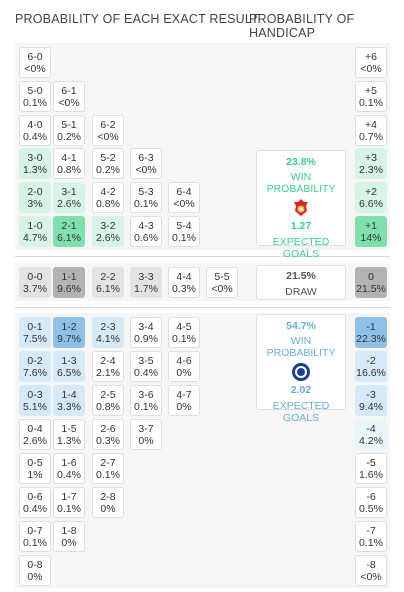 The width and height of the screenshot is (404, 592). I want to click on score-pct: 0.4%, so click(35, 136).